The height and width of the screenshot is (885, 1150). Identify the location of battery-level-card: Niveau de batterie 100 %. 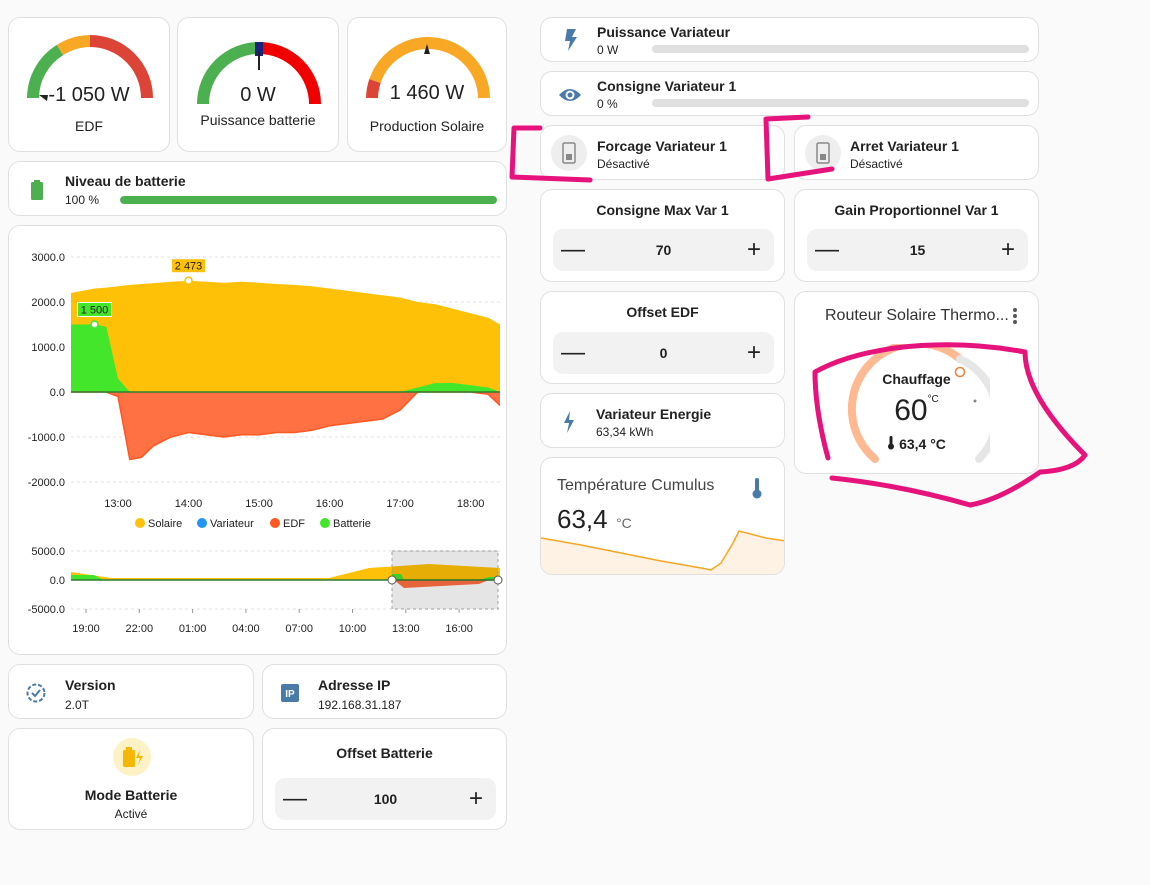
(257, 188).